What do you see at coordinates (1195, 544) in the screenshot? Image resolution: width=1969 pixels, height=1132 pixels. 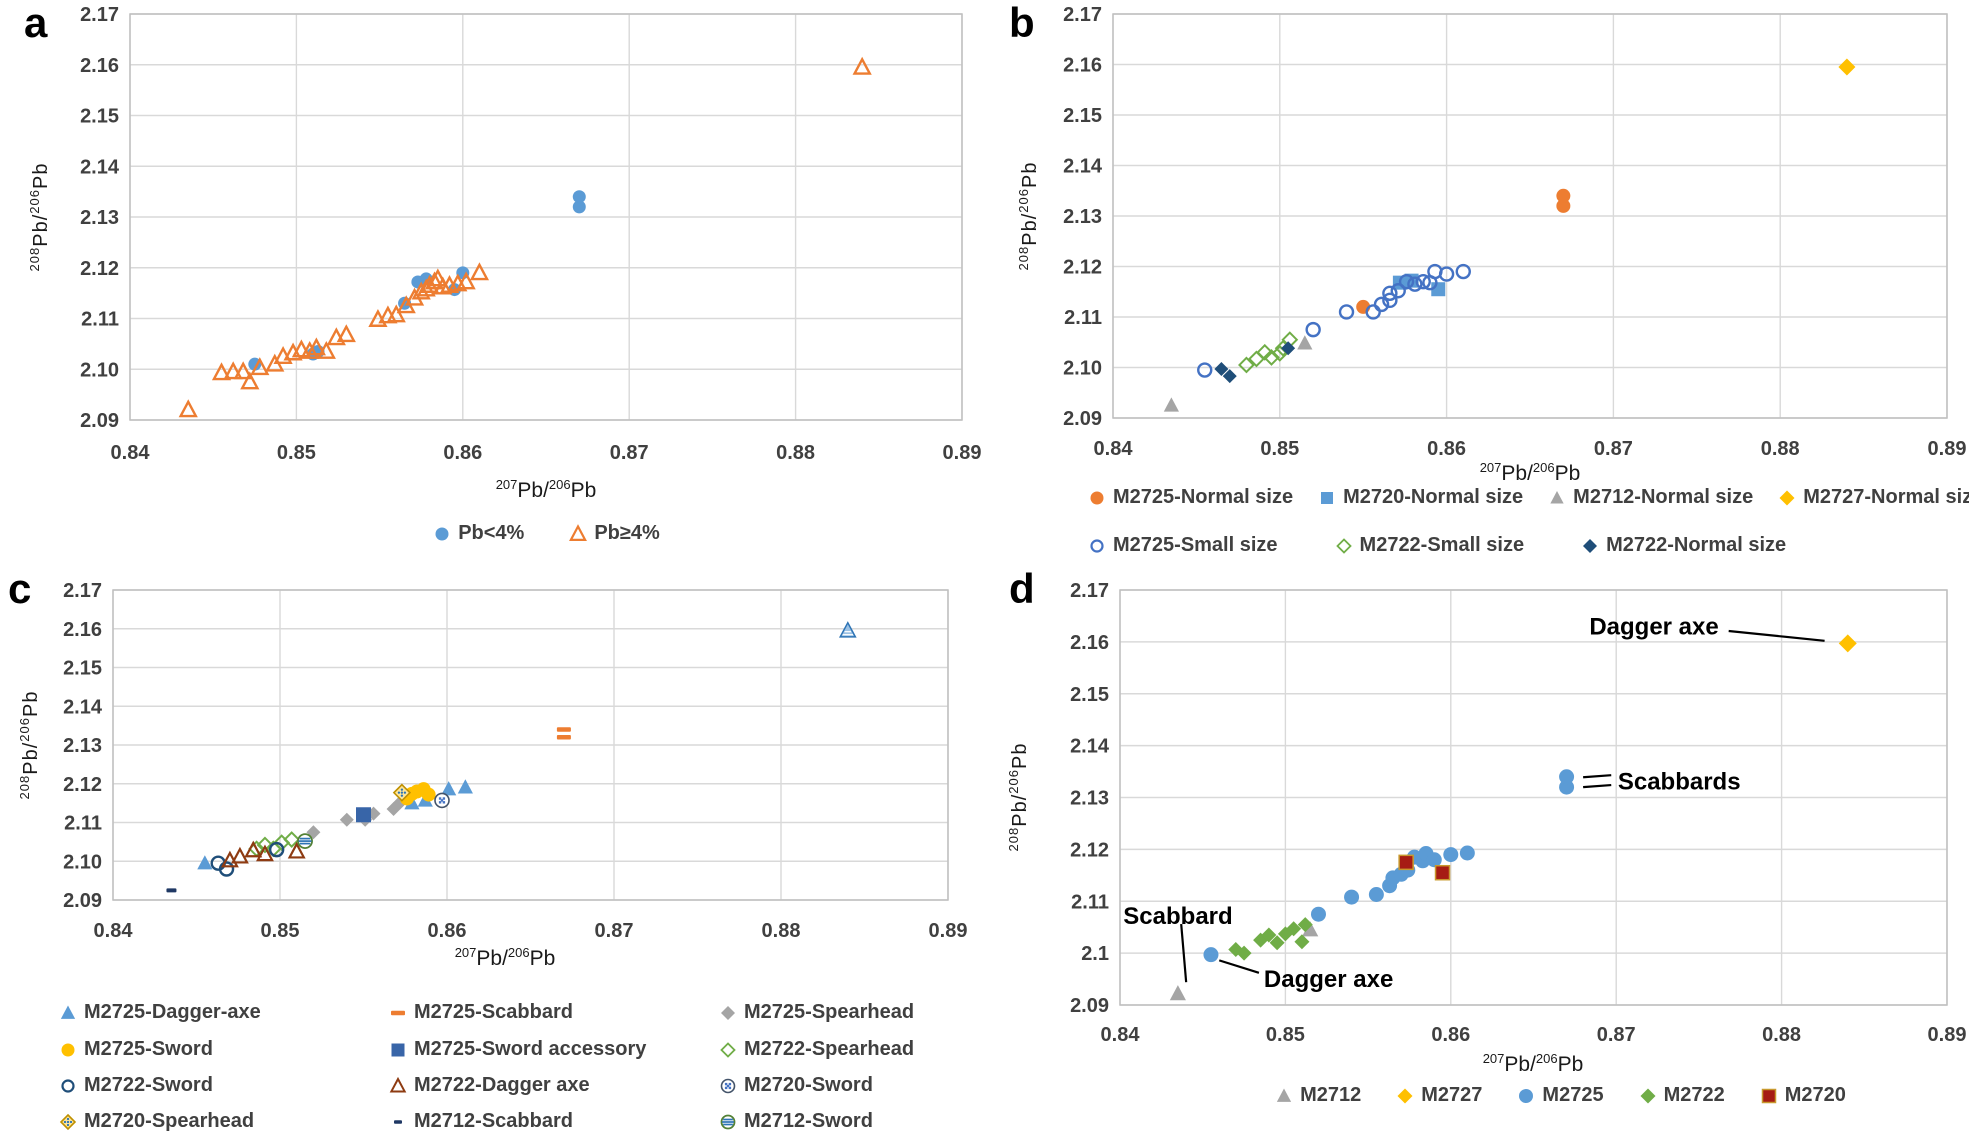 I see `legend-label: M2725-Small size` at bounding box center [1195, 544].